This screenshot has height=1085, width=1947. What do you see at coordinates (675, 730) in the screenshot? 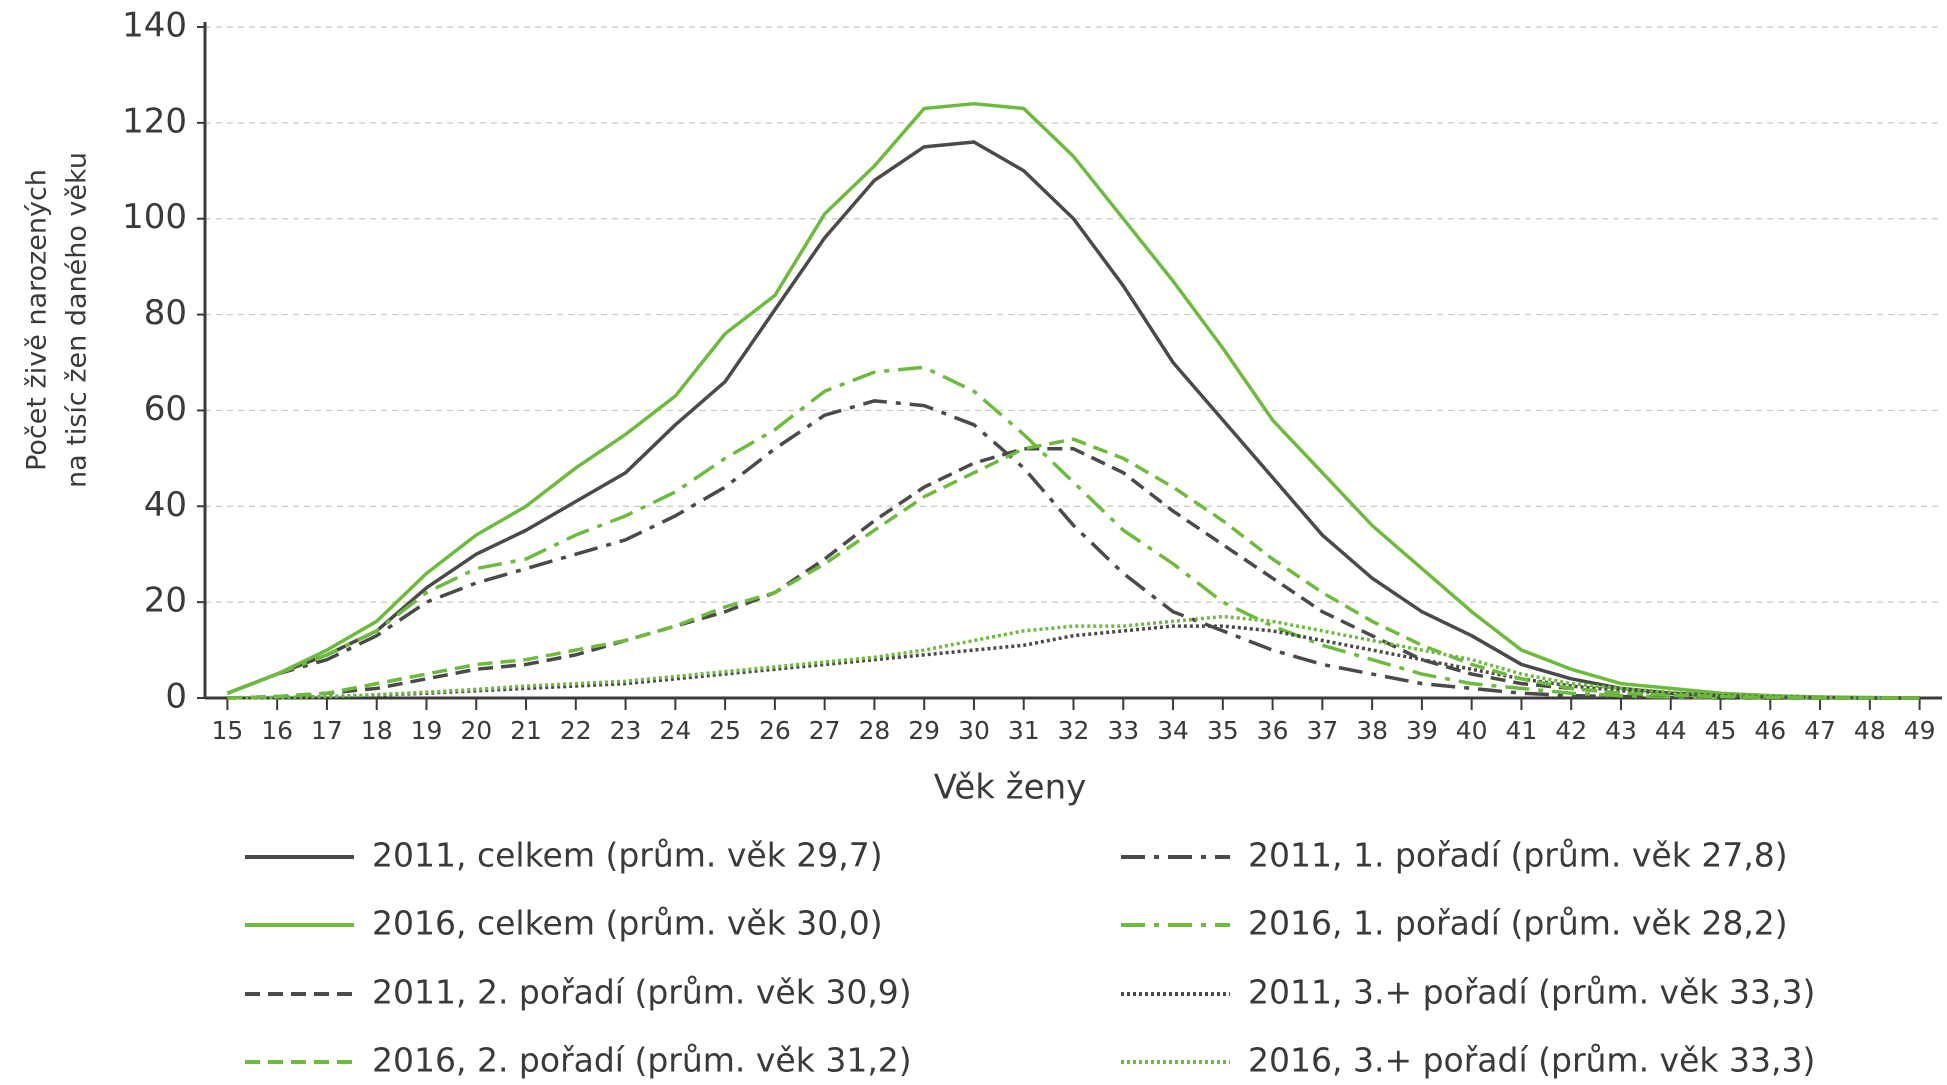
I see `x-tick-label: 24` at bounding box center [675, 730].